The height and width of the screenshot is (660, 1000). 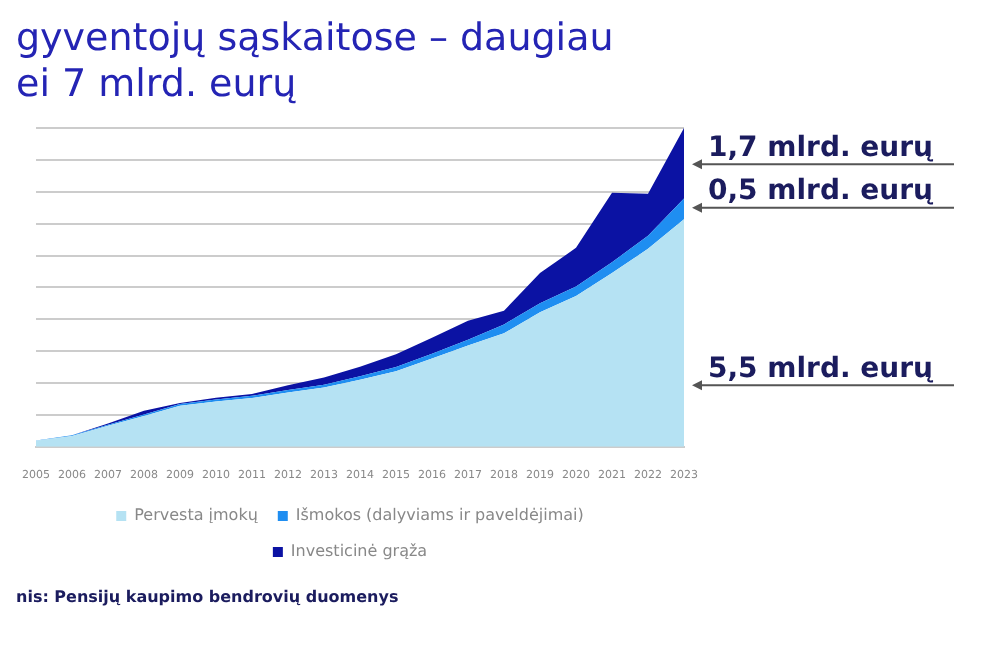 I want to click on text: nis: Pensijų kaupimo bendrovių duomenys, so click(x=208, y=597).